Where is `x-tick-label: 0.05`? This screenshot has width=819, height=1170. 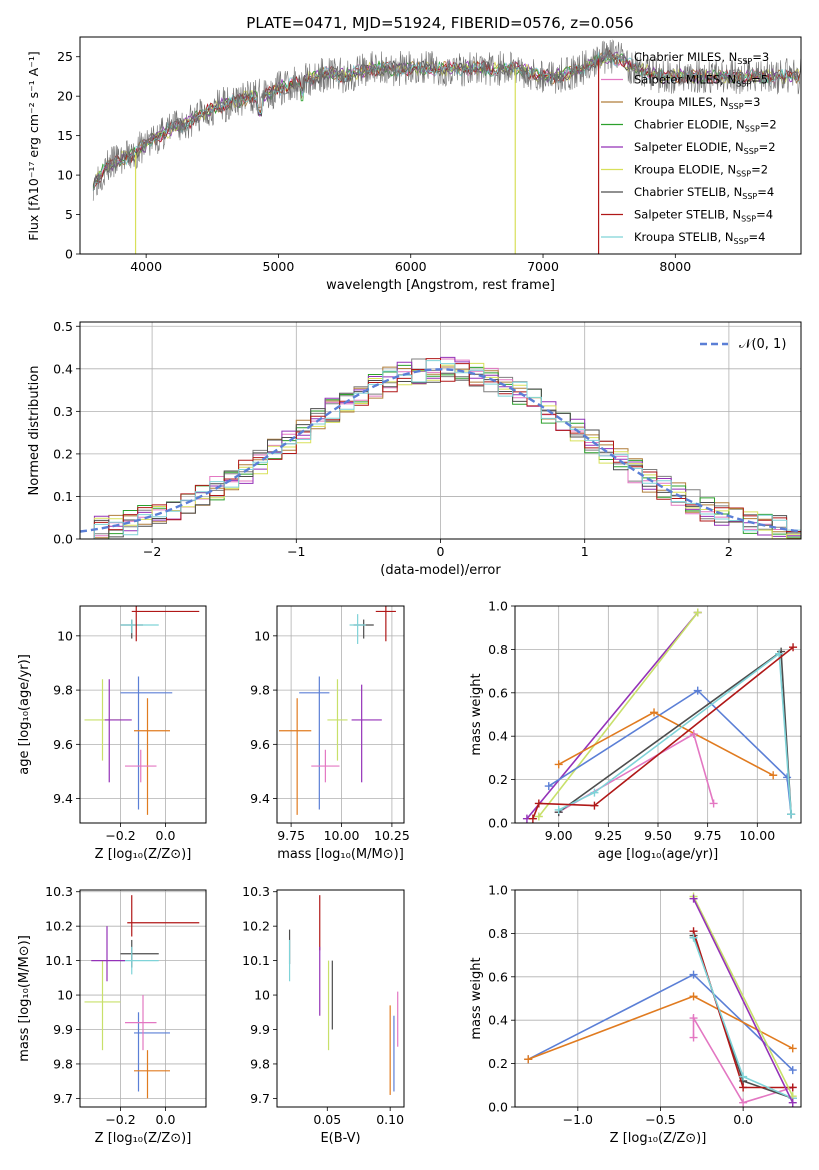 x-tick-label: 0.05 is located at coordinates (327, 1119).